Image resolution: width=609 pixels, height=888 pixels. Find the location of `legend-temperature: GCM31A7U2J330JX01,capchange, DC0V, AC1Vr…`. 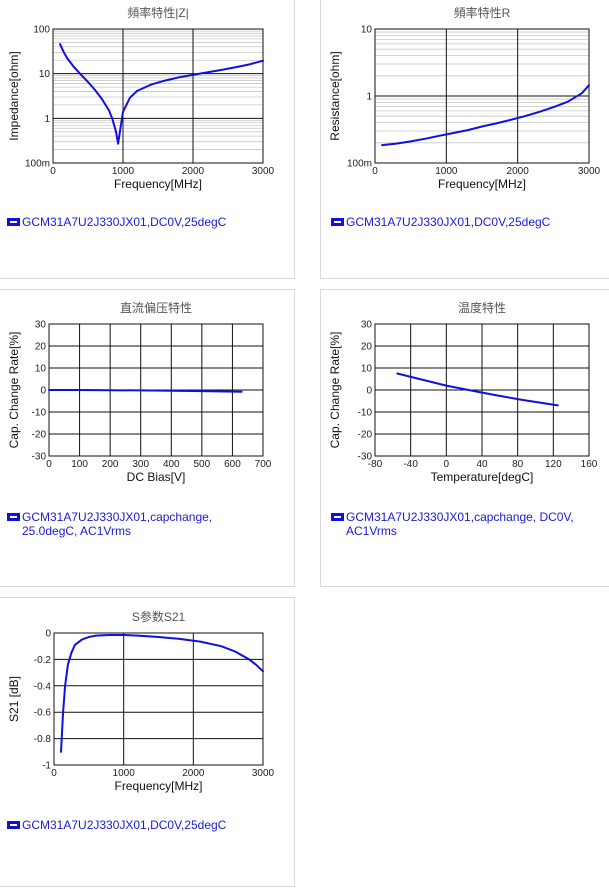

legend-temperature: GCM31A7U2J330JX01,capchange, DC0V, AC1Vr… is located at coordinates (467, 524).